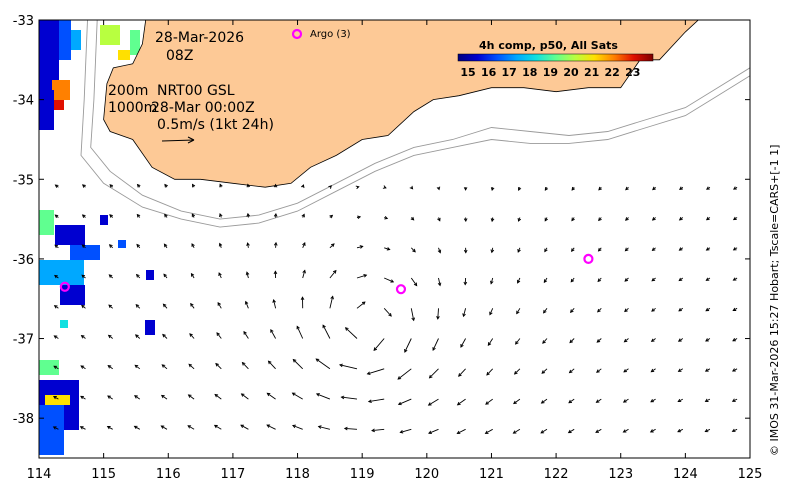  What do you see at coordinates (199, 38) in the screenshot?
I see `date-label: 28-Mar-2026` at bounding box center [199, 38].